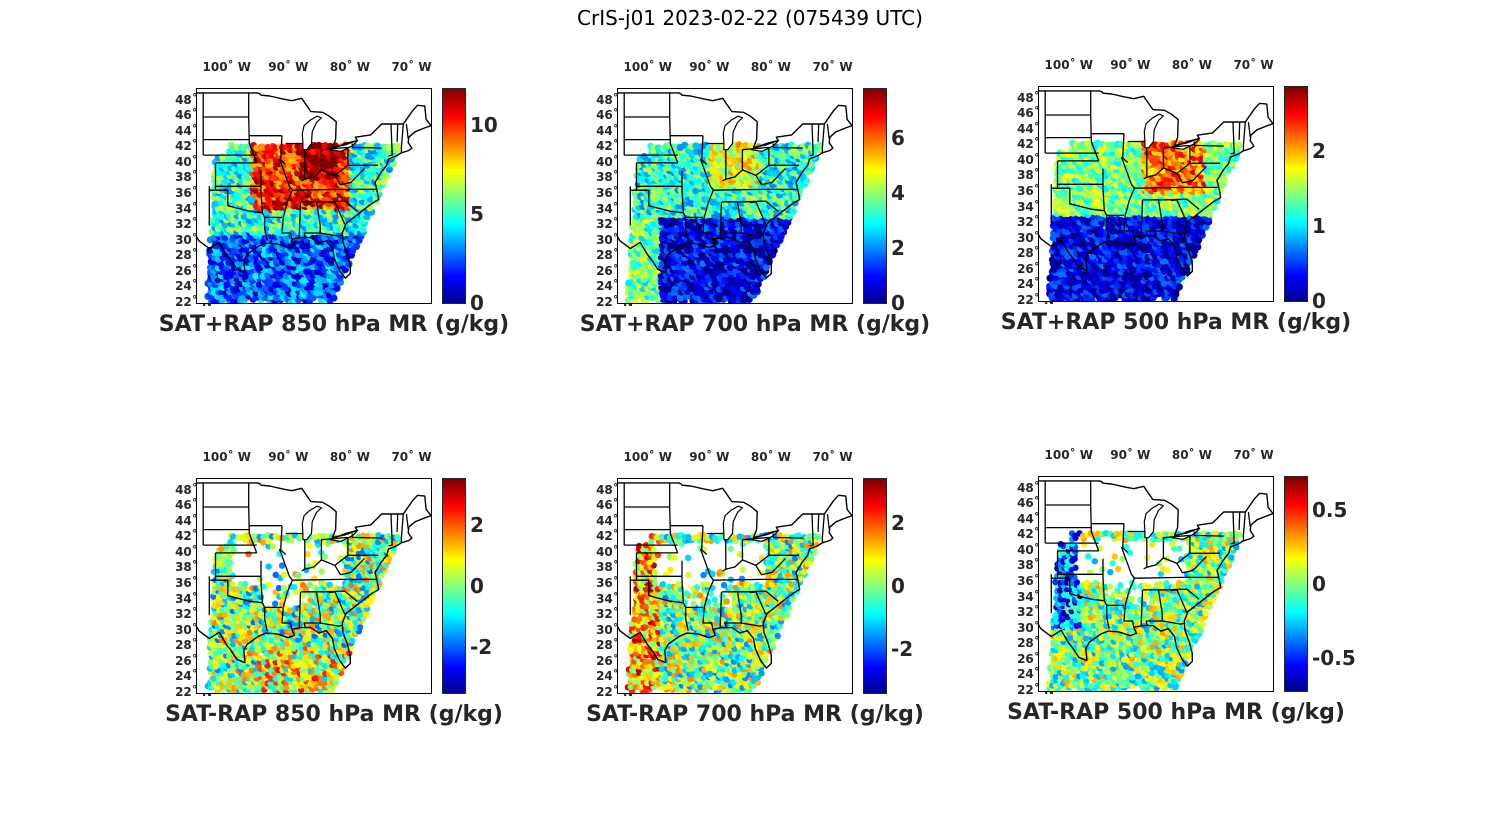  Describe the element at coordinates (898, 193) in the screenshot. I see `colorbar-tick-label: 4` at that location.